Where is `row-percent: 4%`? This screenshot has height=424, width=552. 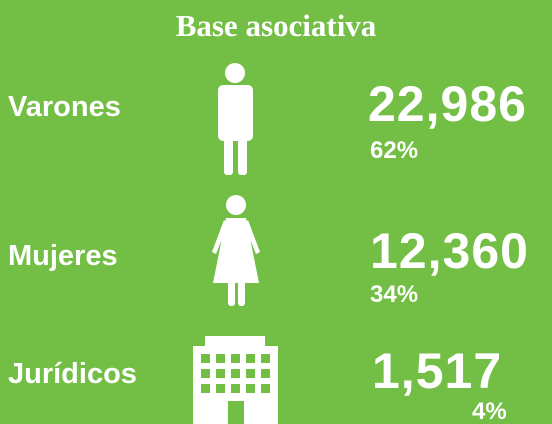 row-percent: 4% is located at coordinates (489, 411).